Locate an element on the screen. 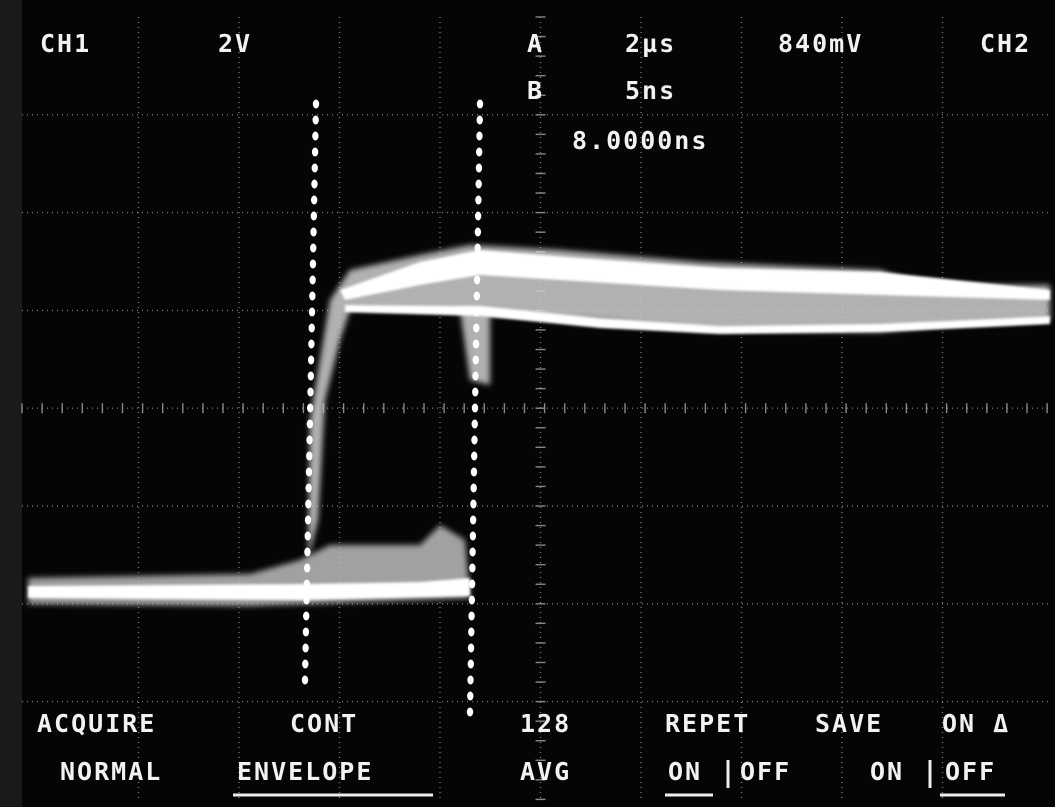 Image resolution: width=1055 pixels, height=807 pixels. readout-text: 840mV is located at coordinates (820, 43).